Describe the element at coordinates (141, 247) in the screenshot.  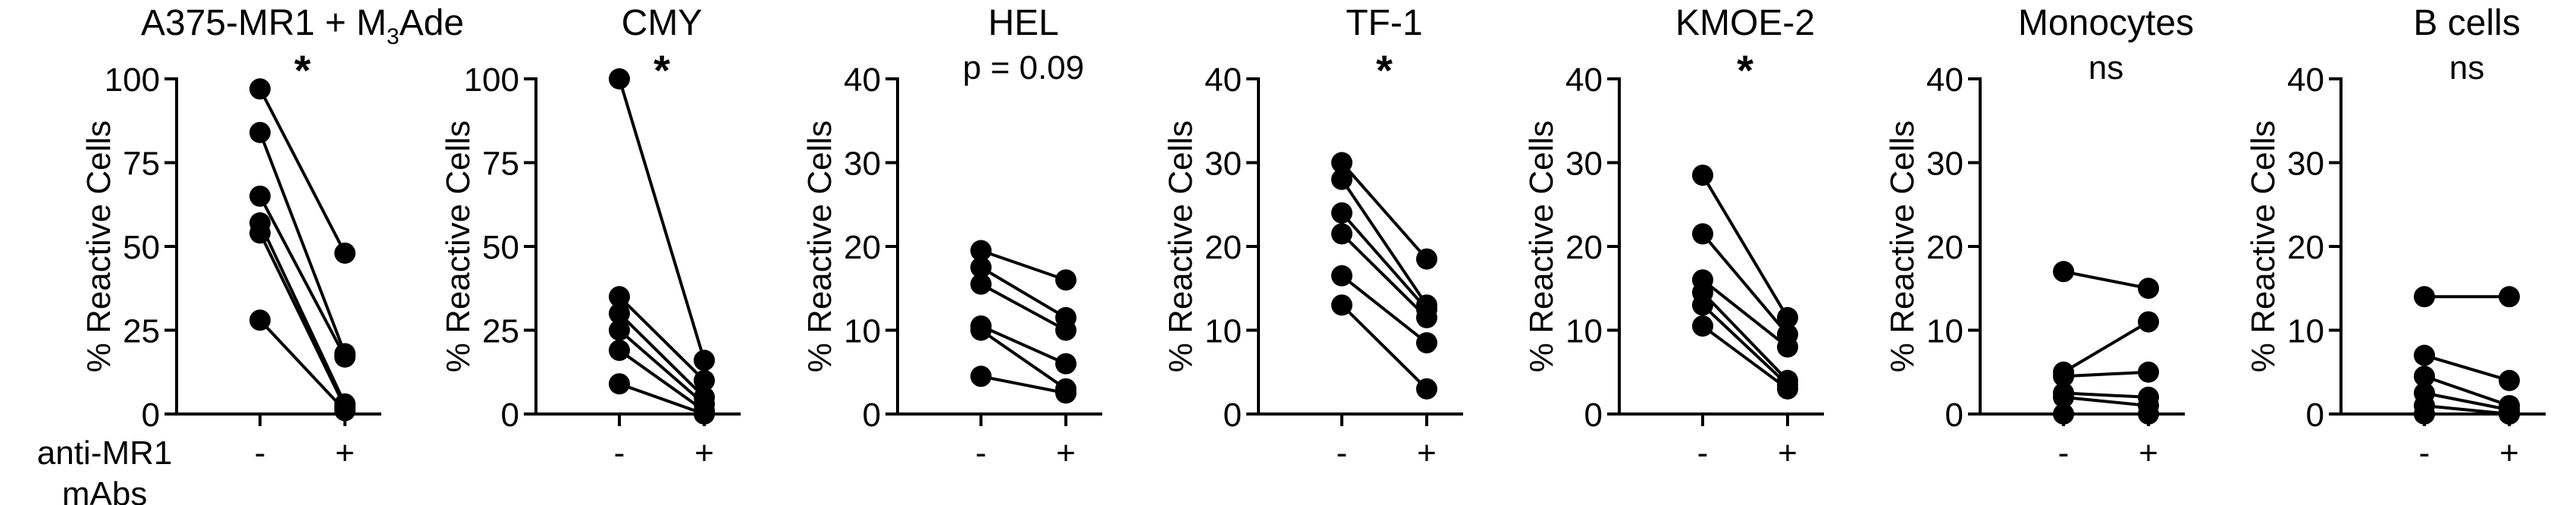
I see `y-tick-label: 50` at that location.